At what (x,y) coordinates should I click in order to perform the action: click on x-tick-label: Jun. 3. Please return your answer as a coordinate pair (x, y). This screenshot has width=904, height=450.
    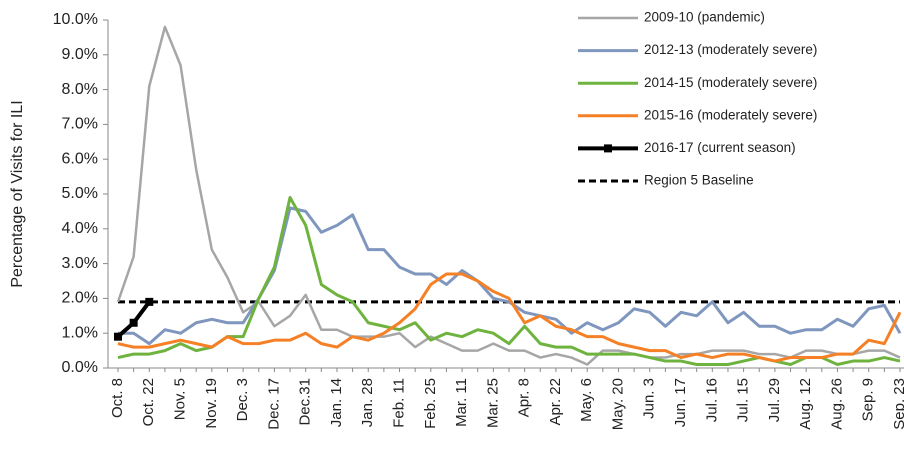
    Looking at the image, I should click on (649, 398).